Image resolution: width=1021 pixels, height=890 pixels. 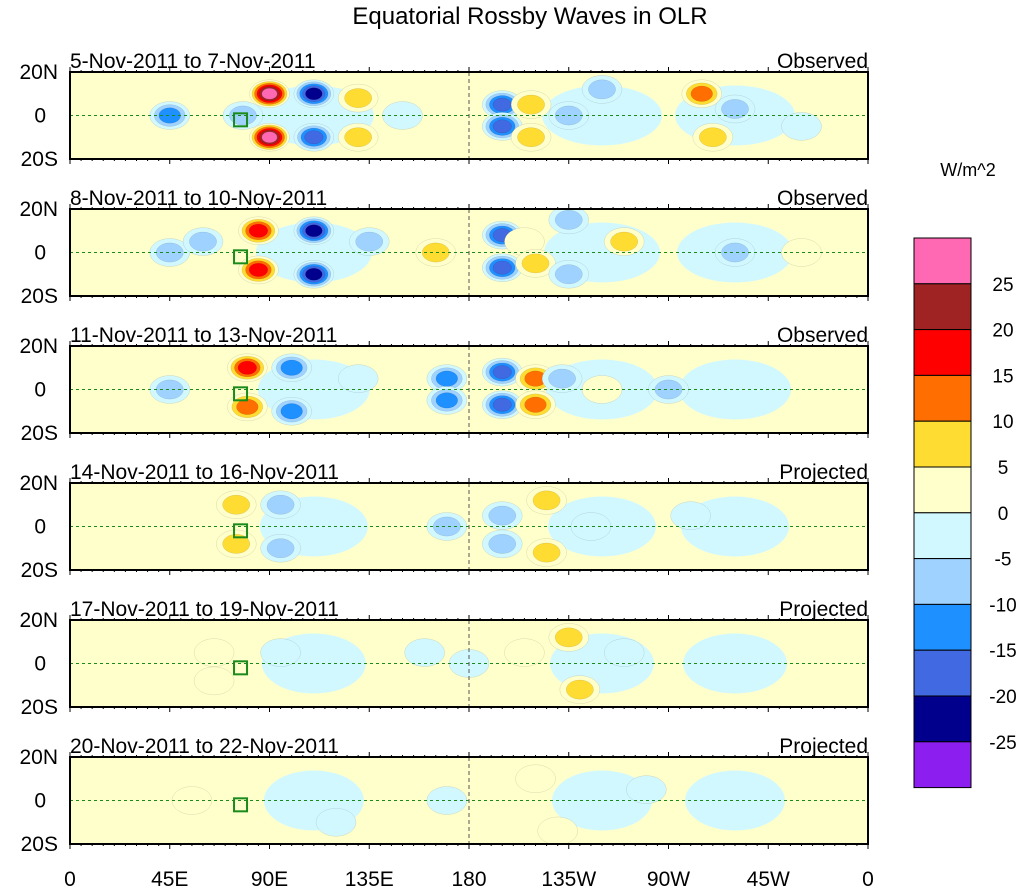 What do you see at coordinates (1002, 331) in the screenshot?
I see `colorbar-label: 20` at bounding box center [1002, 331].